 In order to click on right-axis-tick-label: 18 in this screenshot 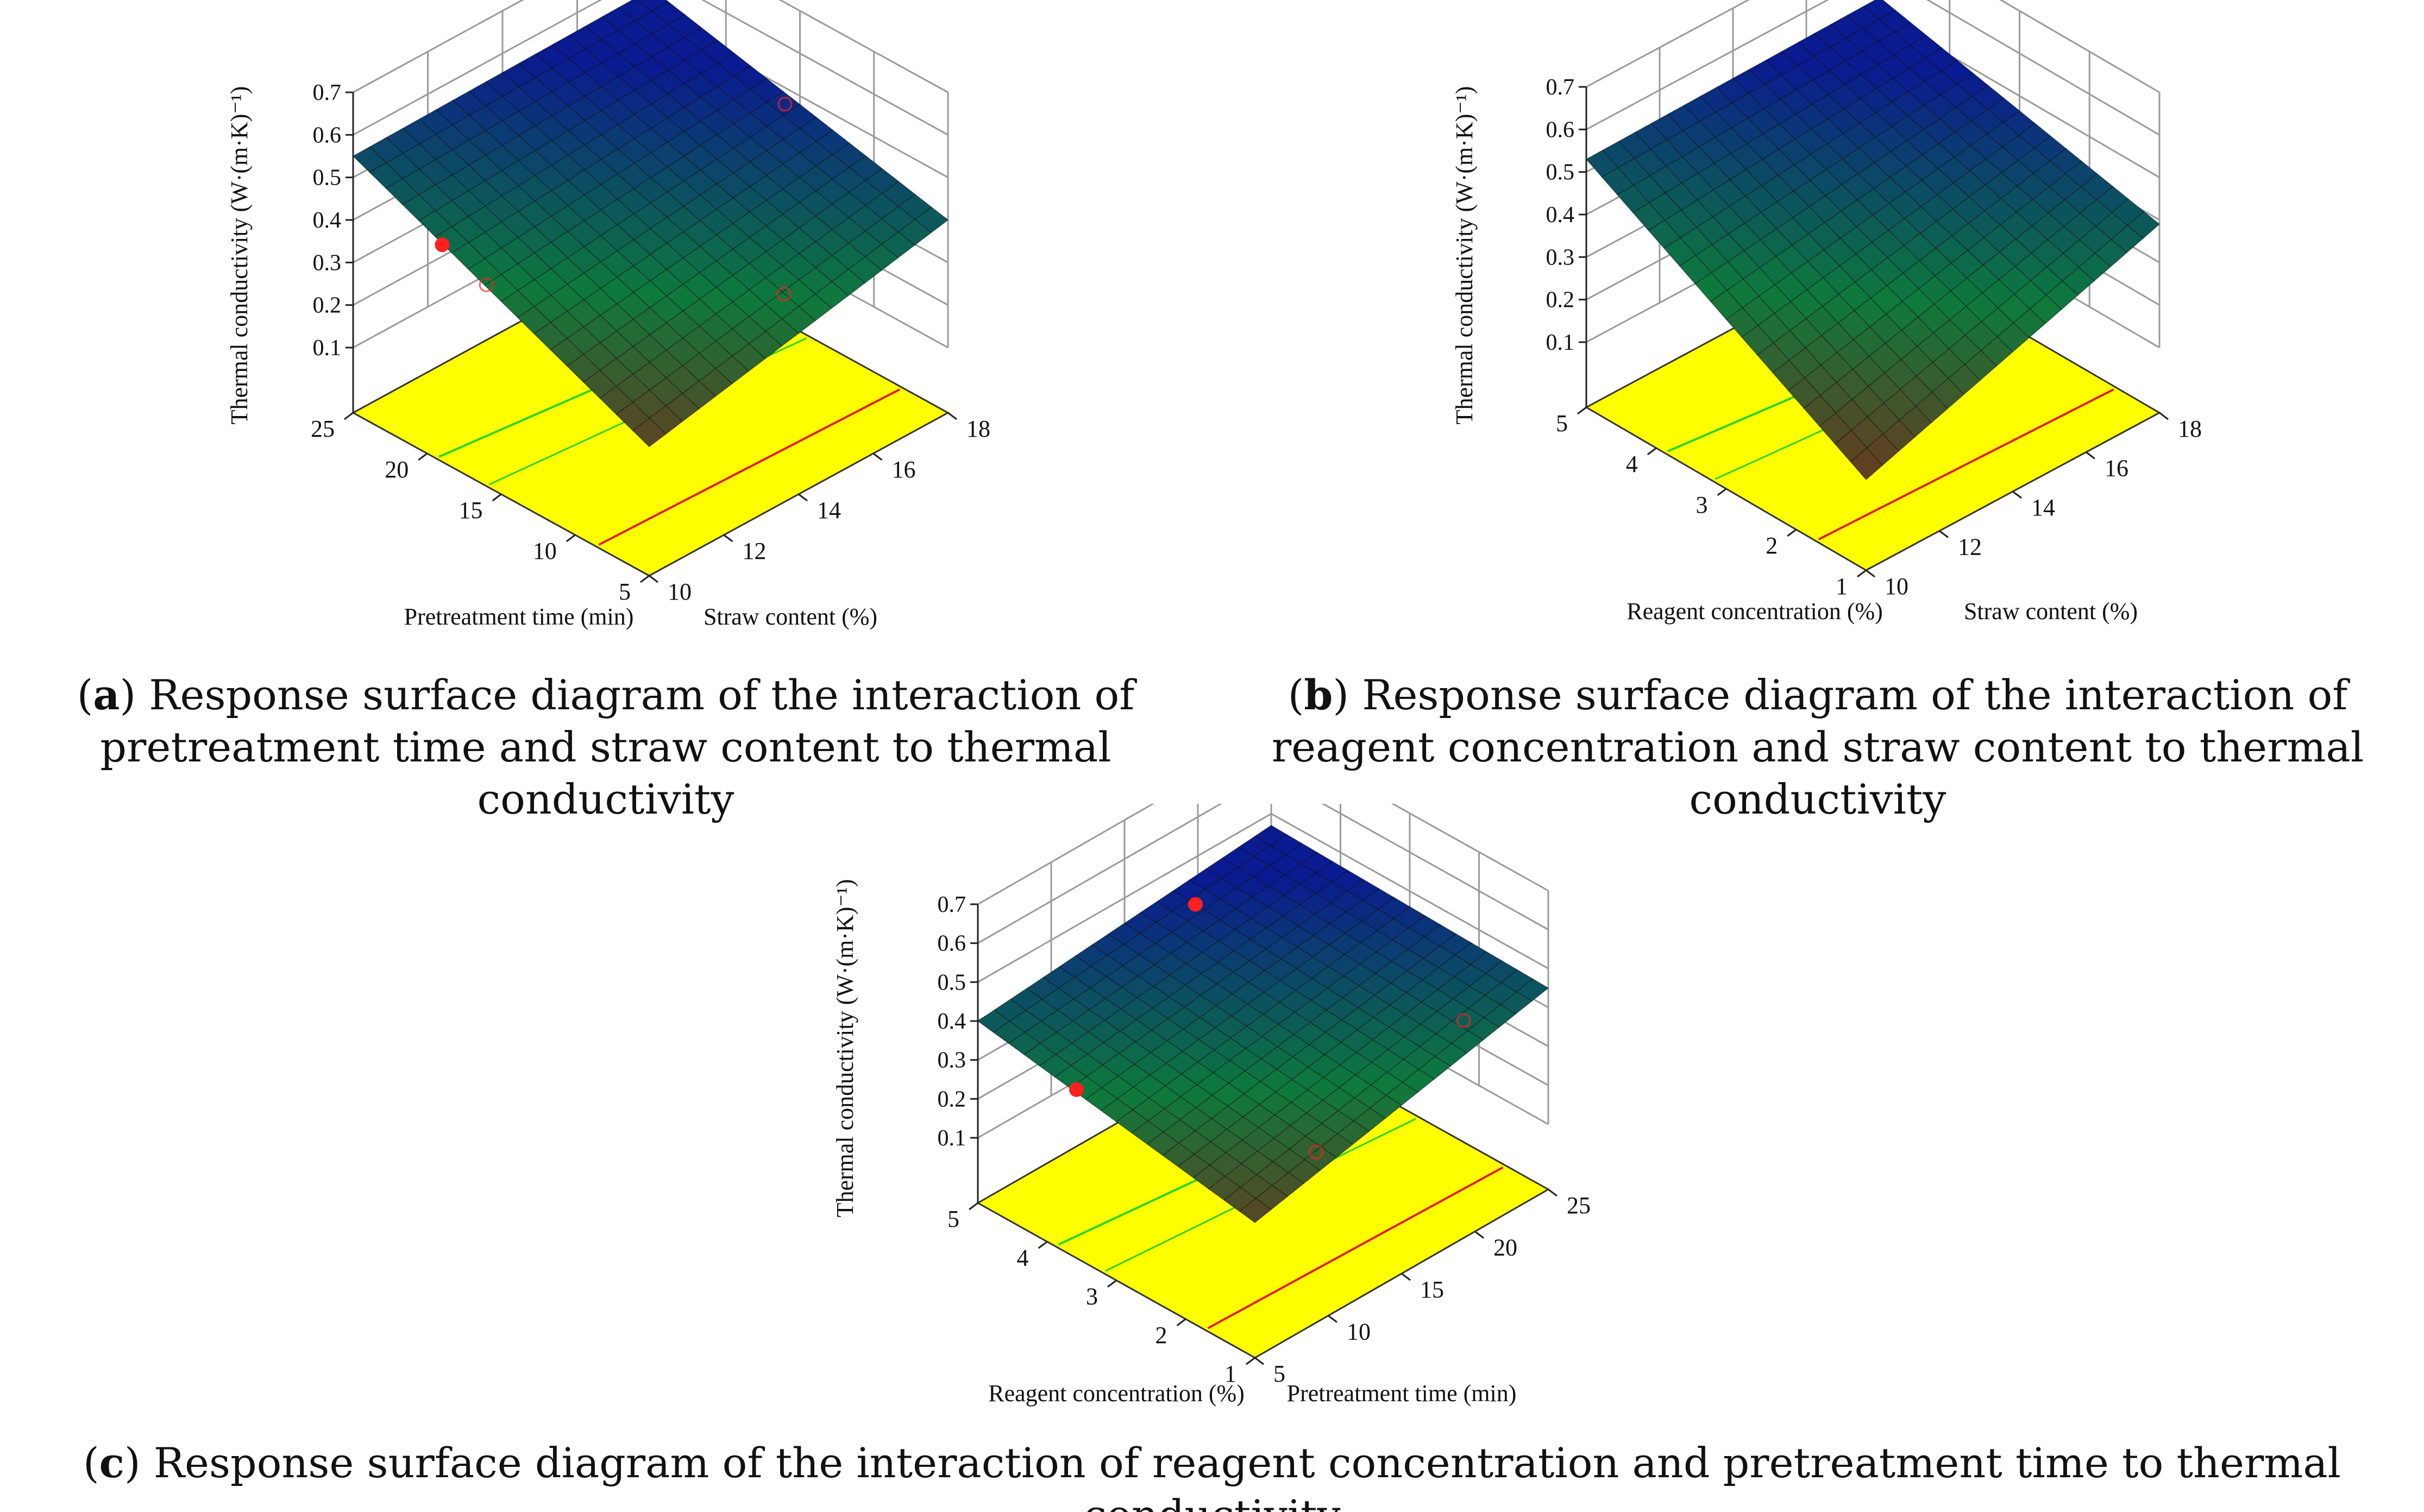, I will do `click(2190, 428)`.